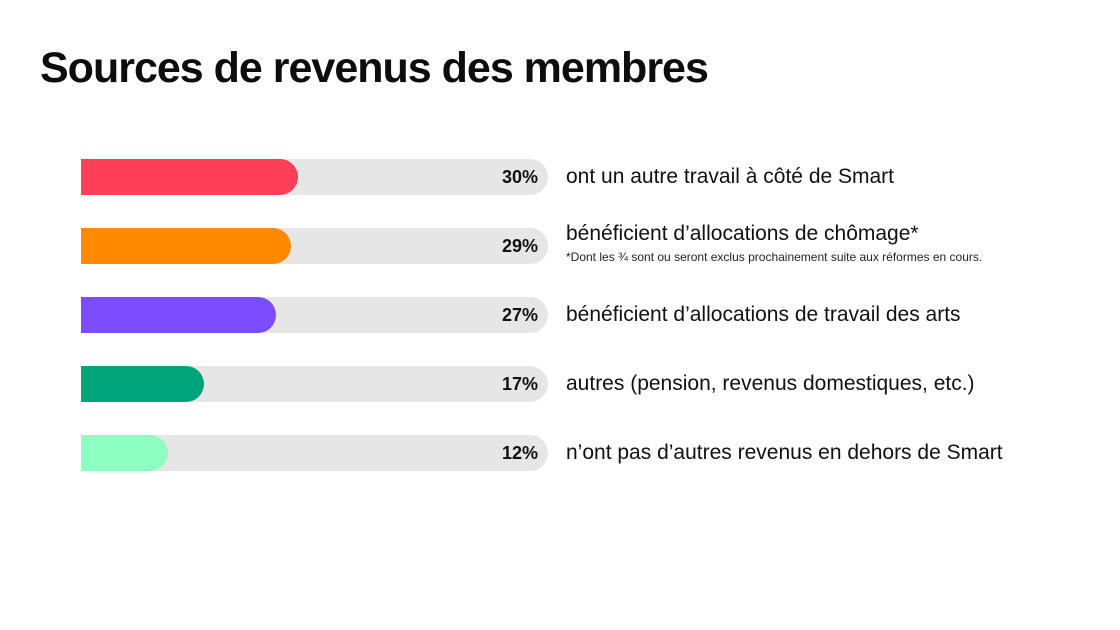 Image resolution: width=1120 pixels, height=630 pixels. What do you see at coordinates (519, 177) in the screenshot?
I see `bar-value-label: 30%` at bounding box center [519, 177].